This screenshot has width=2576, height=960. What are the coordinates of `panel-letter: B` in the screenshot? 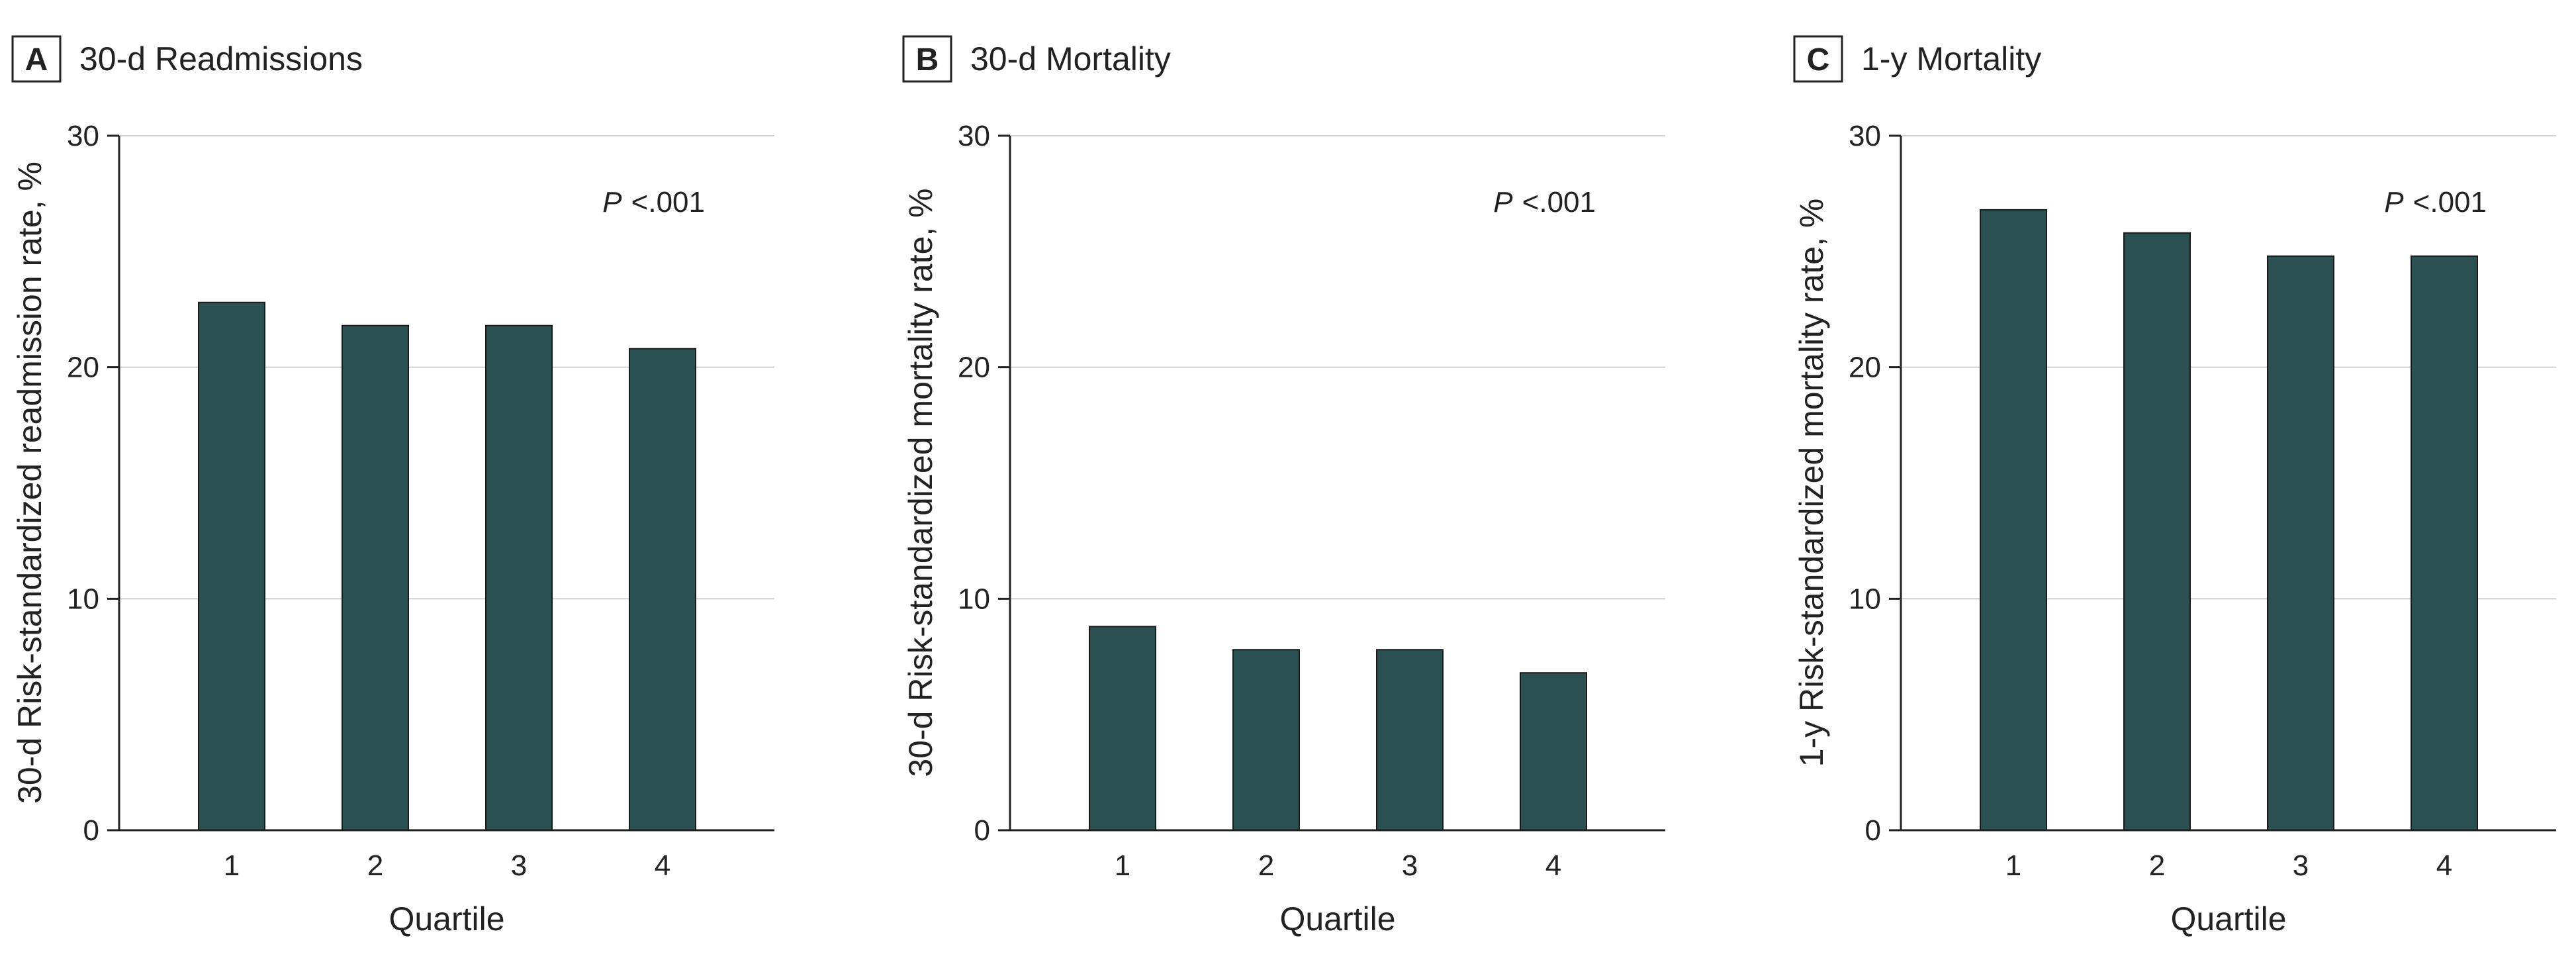 It's located at (927, 59).